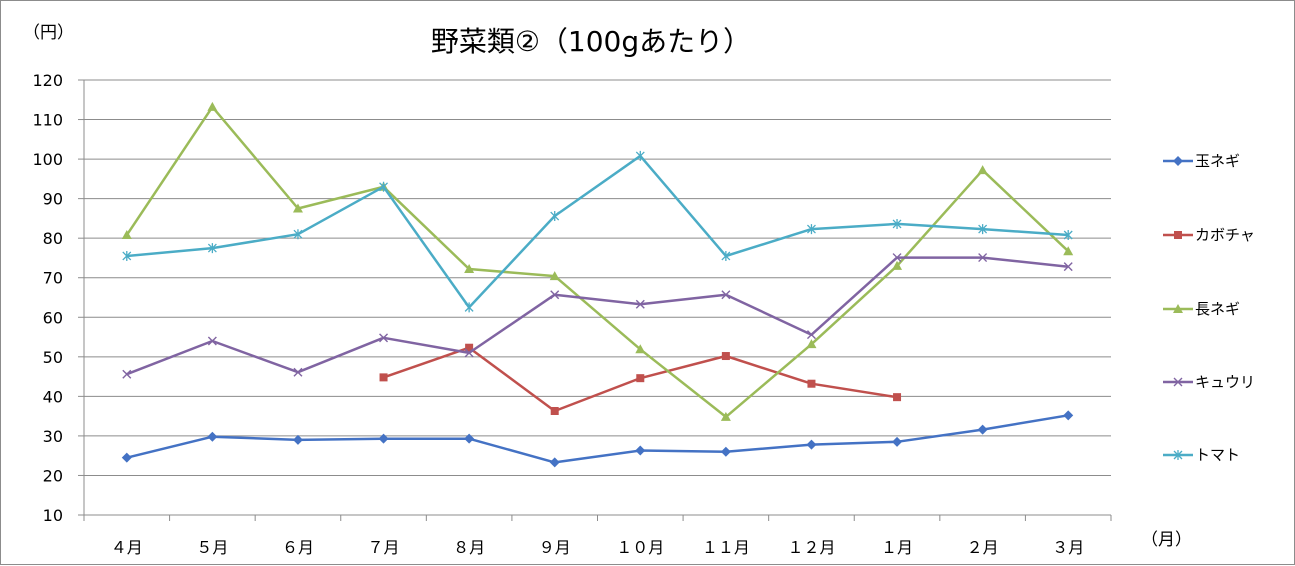 The height and width of the screenshot is (566, 1295). I want to click on x-tick-label: ８月, so click(469, 547).